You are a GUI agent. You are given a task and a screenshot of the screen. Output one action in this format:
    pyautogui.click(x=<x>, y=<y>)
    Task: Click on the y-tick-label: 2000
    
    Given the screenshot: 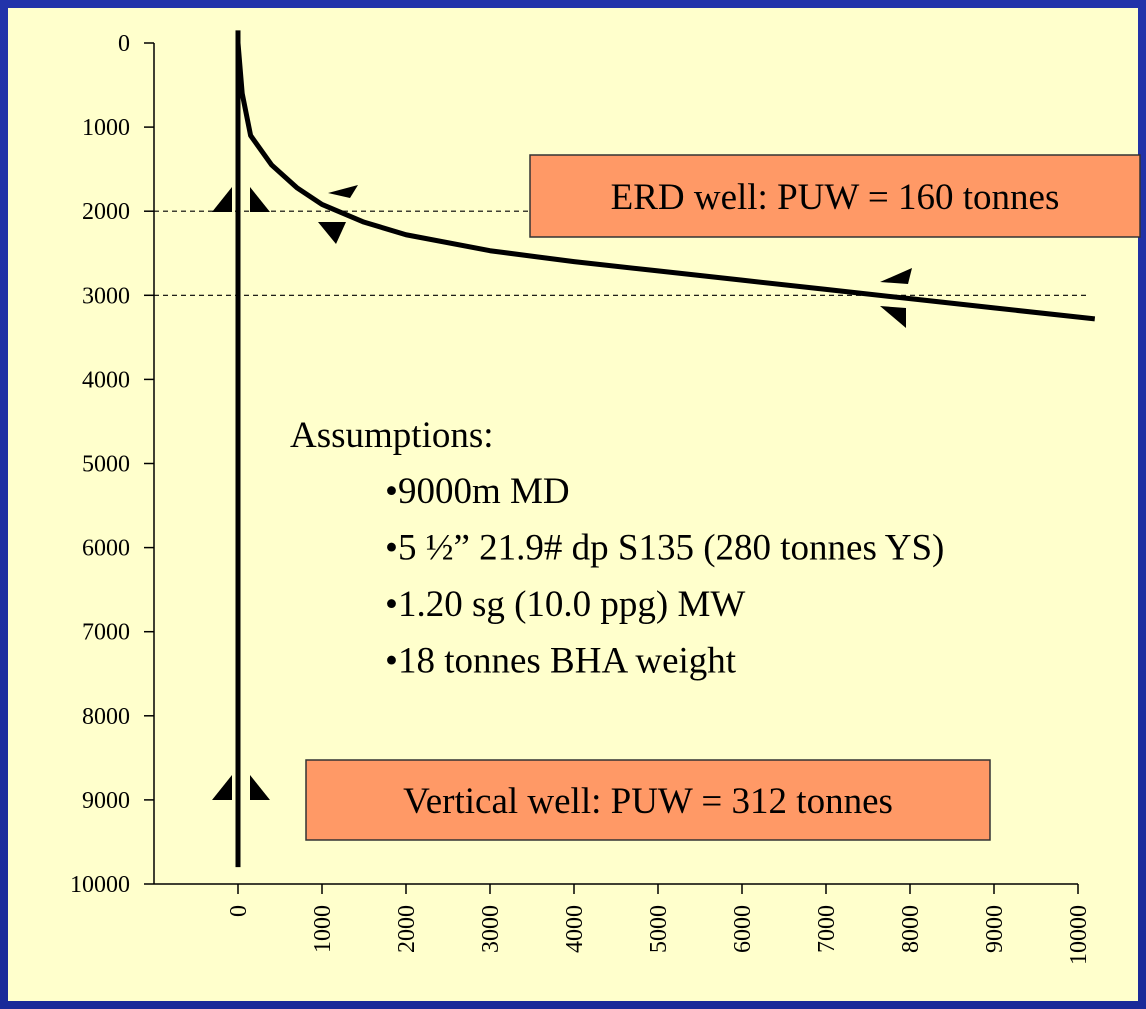 What is the action you would take?
    pyautogui.click(x=106, y=212)
    